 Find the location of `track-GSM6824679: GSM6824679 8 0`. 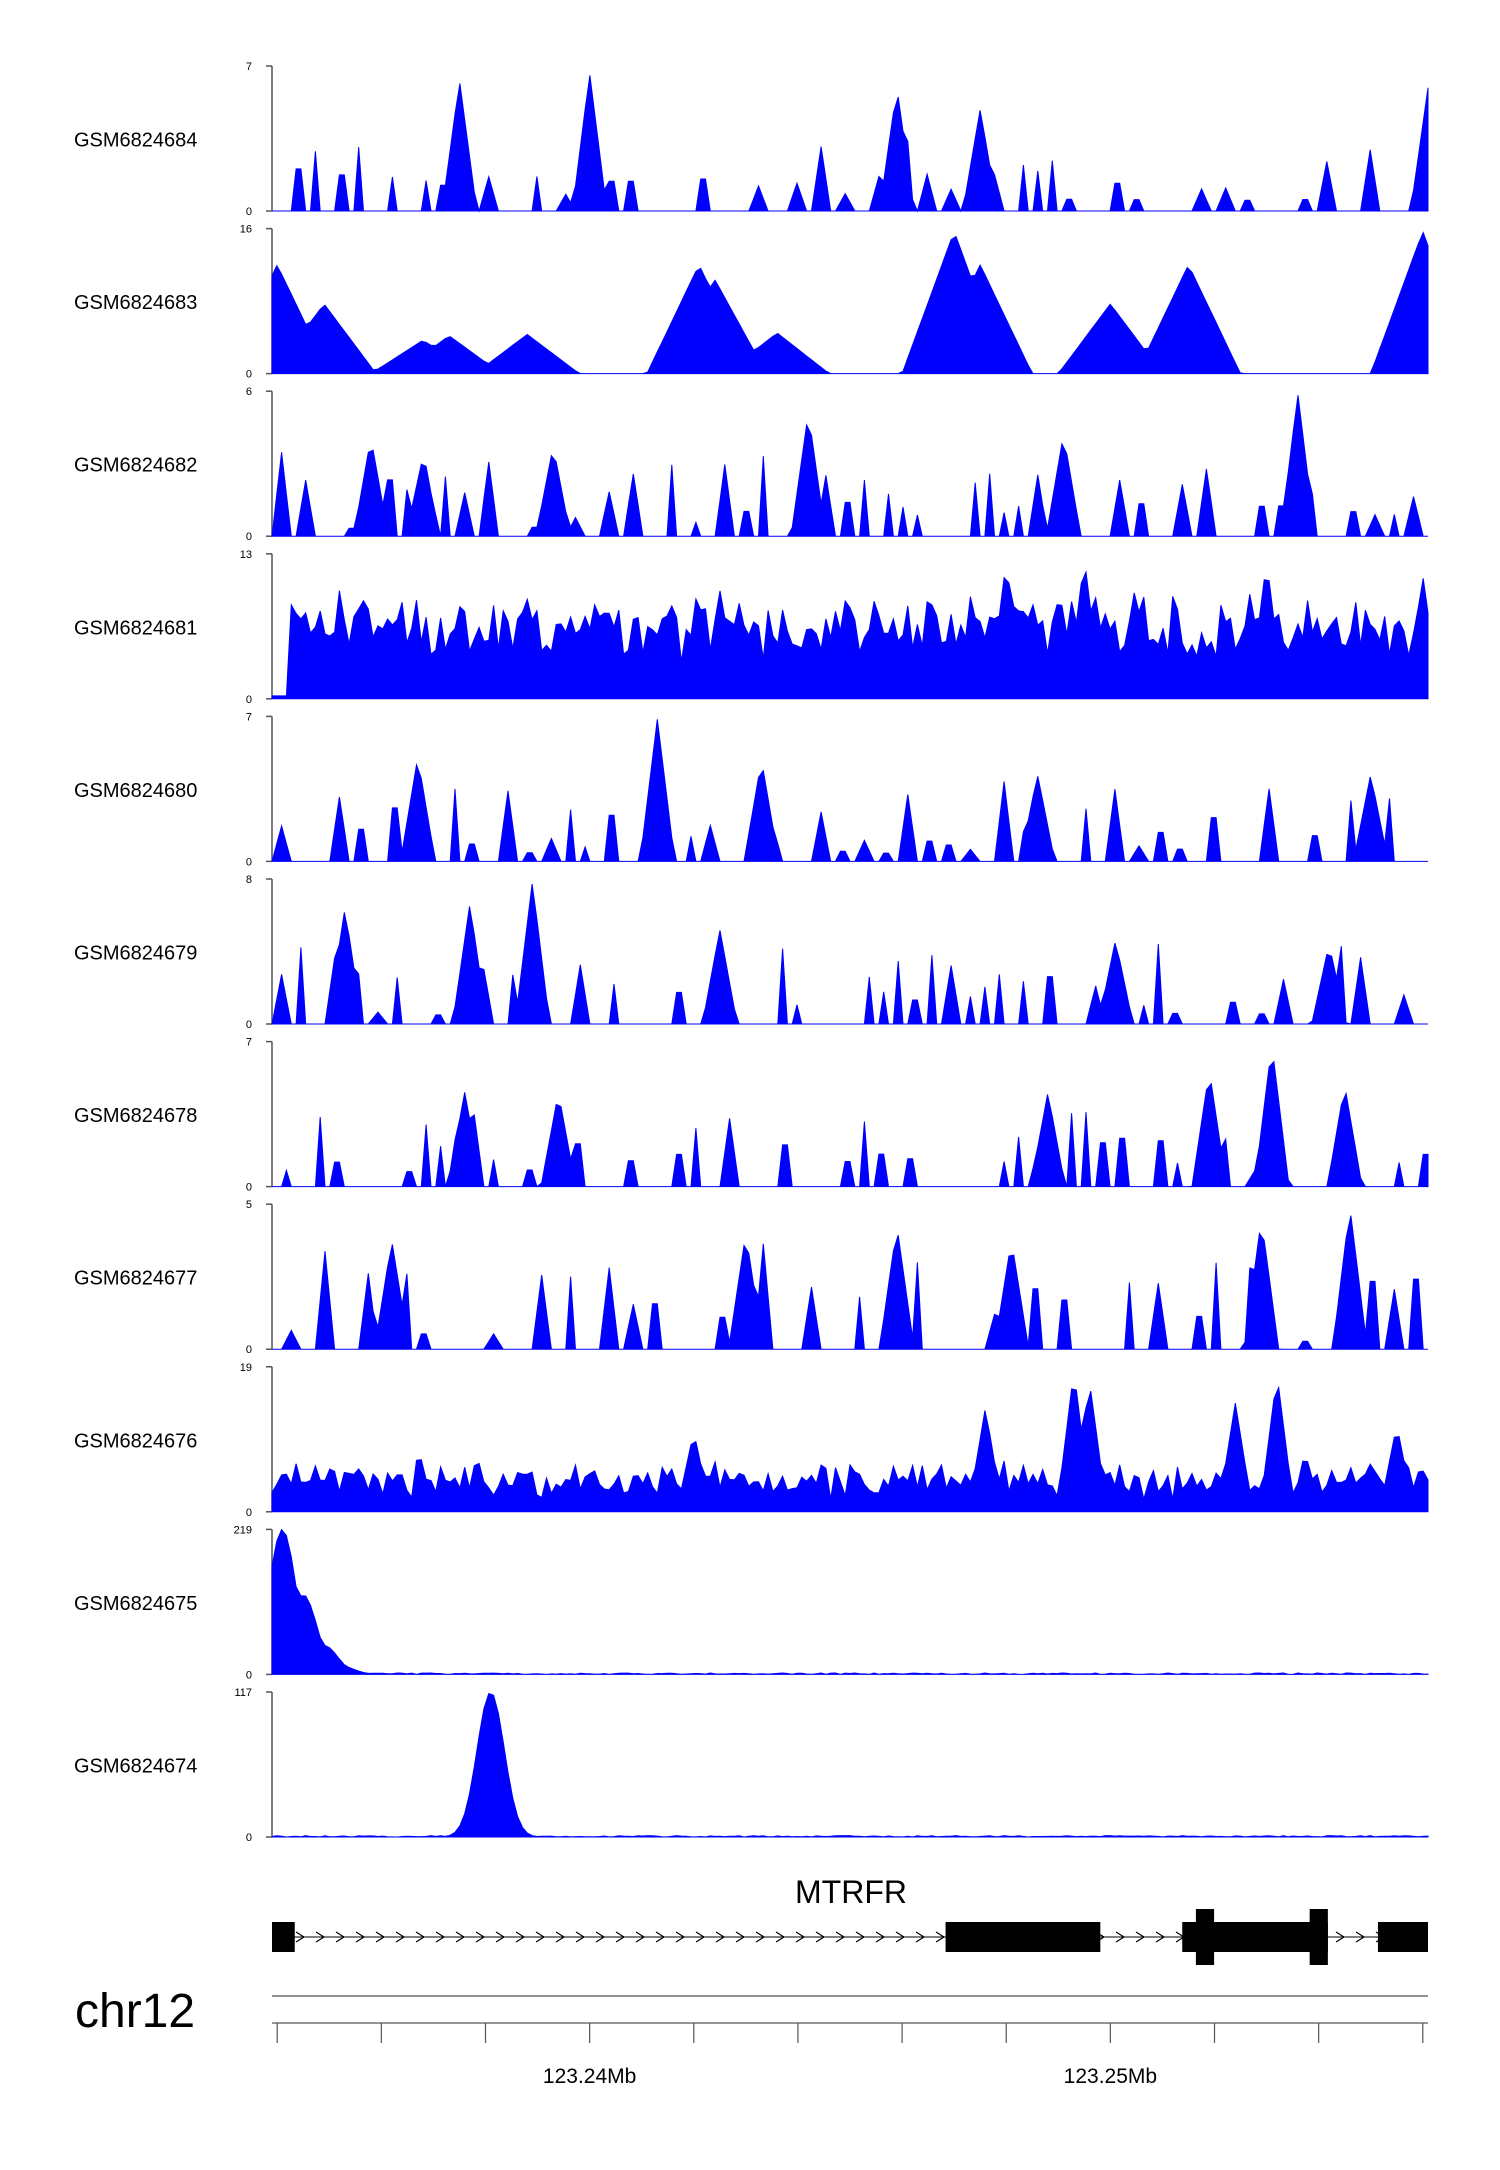

track-GSM6824679: GSM6824679 8 0 is located at coordinates (751, 952).